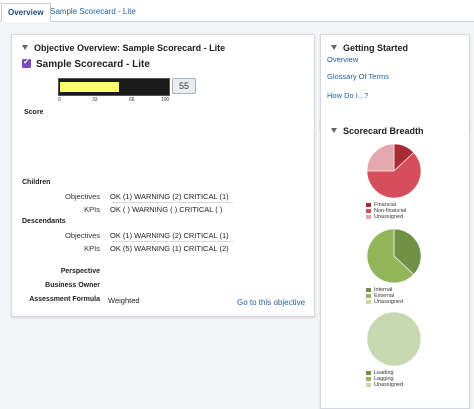 The height and width of the screenshot is (409, 474). I want to click on tab-sample-scorecard: Sample Scorecard - Lite, so click(93, 11).